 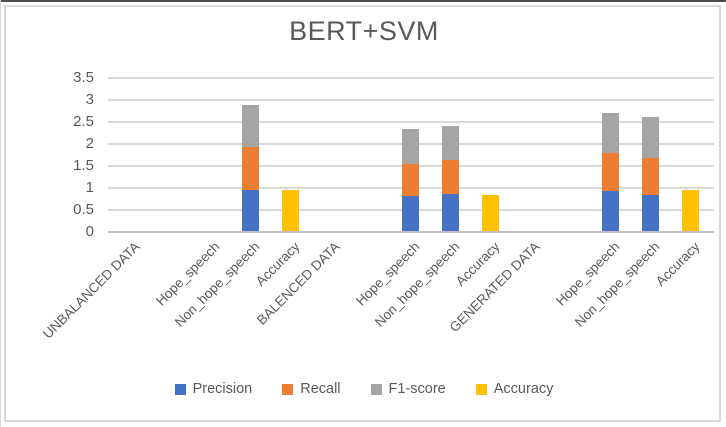 What do you see at coordinates (83, 77) in the screenshot?
I see `y-tick-label: 3.5` at bounding box center [83, 77].